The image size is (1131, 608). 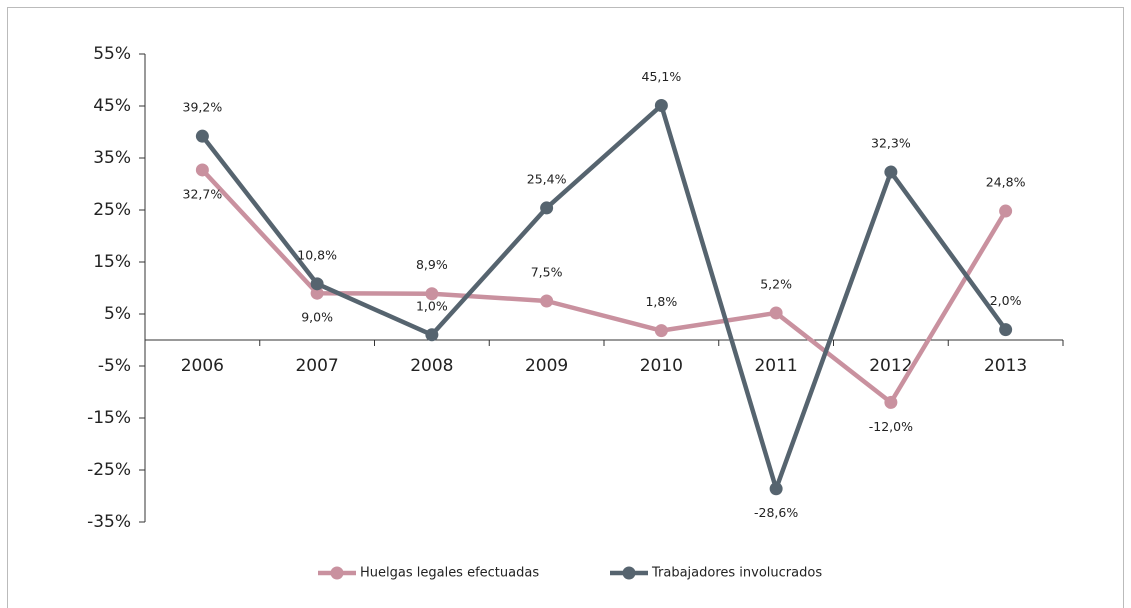 What do you see at coordinates (203, 107) in the screenshot?
I see `data-label: 39,2%` at bounding box center [203, 107].